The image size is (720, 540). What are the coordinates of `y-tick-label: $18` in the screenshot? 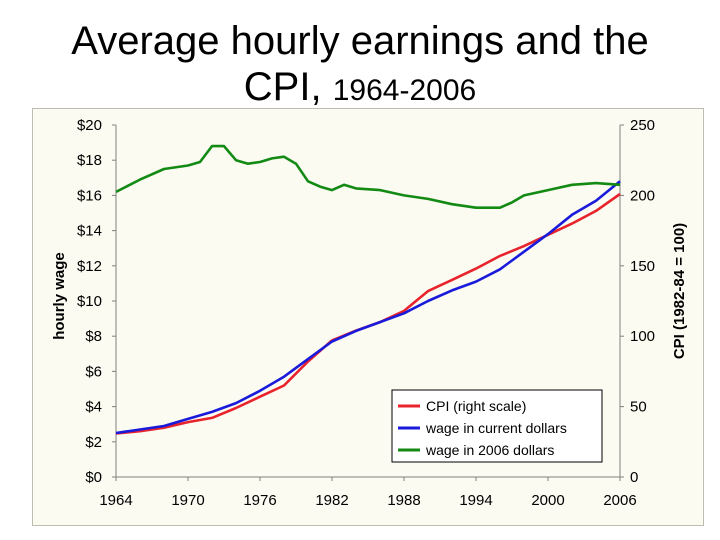 It's located at (89, 160).